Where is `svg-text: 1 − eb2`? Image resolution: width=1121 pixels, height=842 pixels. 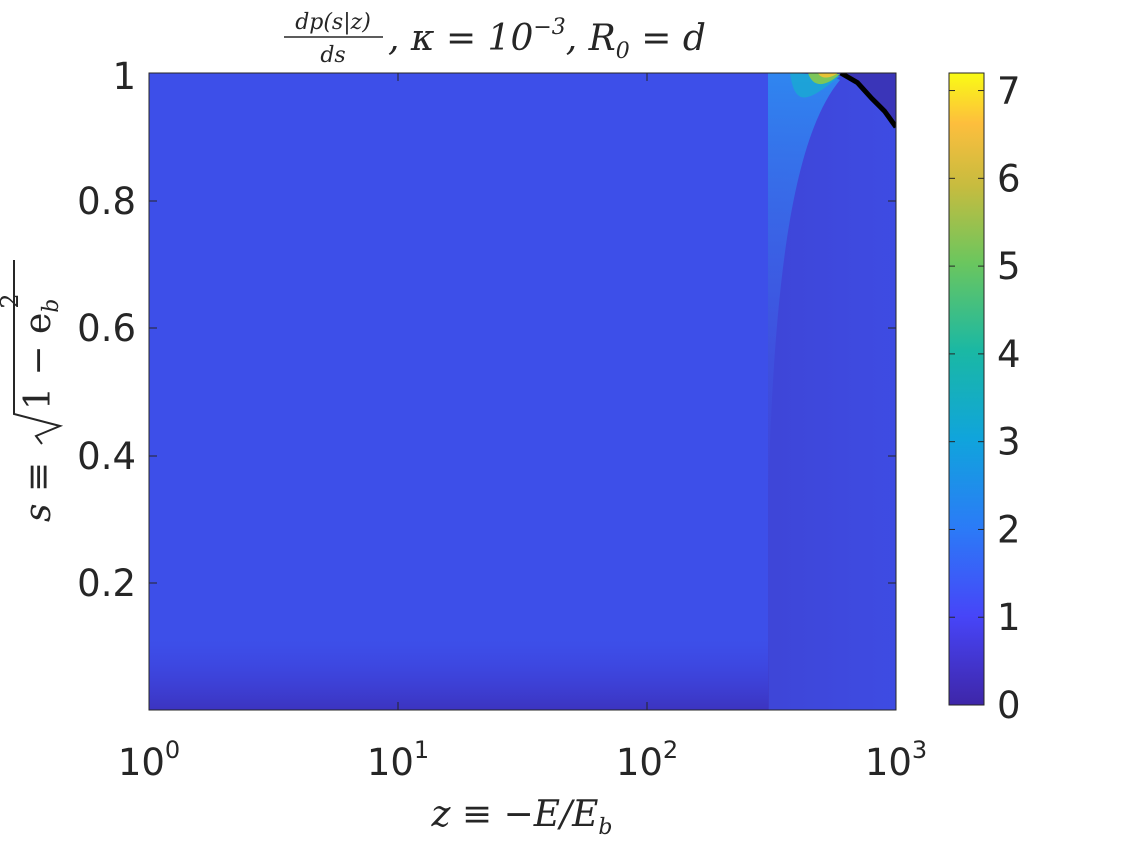 svg-text: 1 − eb2 is located at coordinates (32, 351).